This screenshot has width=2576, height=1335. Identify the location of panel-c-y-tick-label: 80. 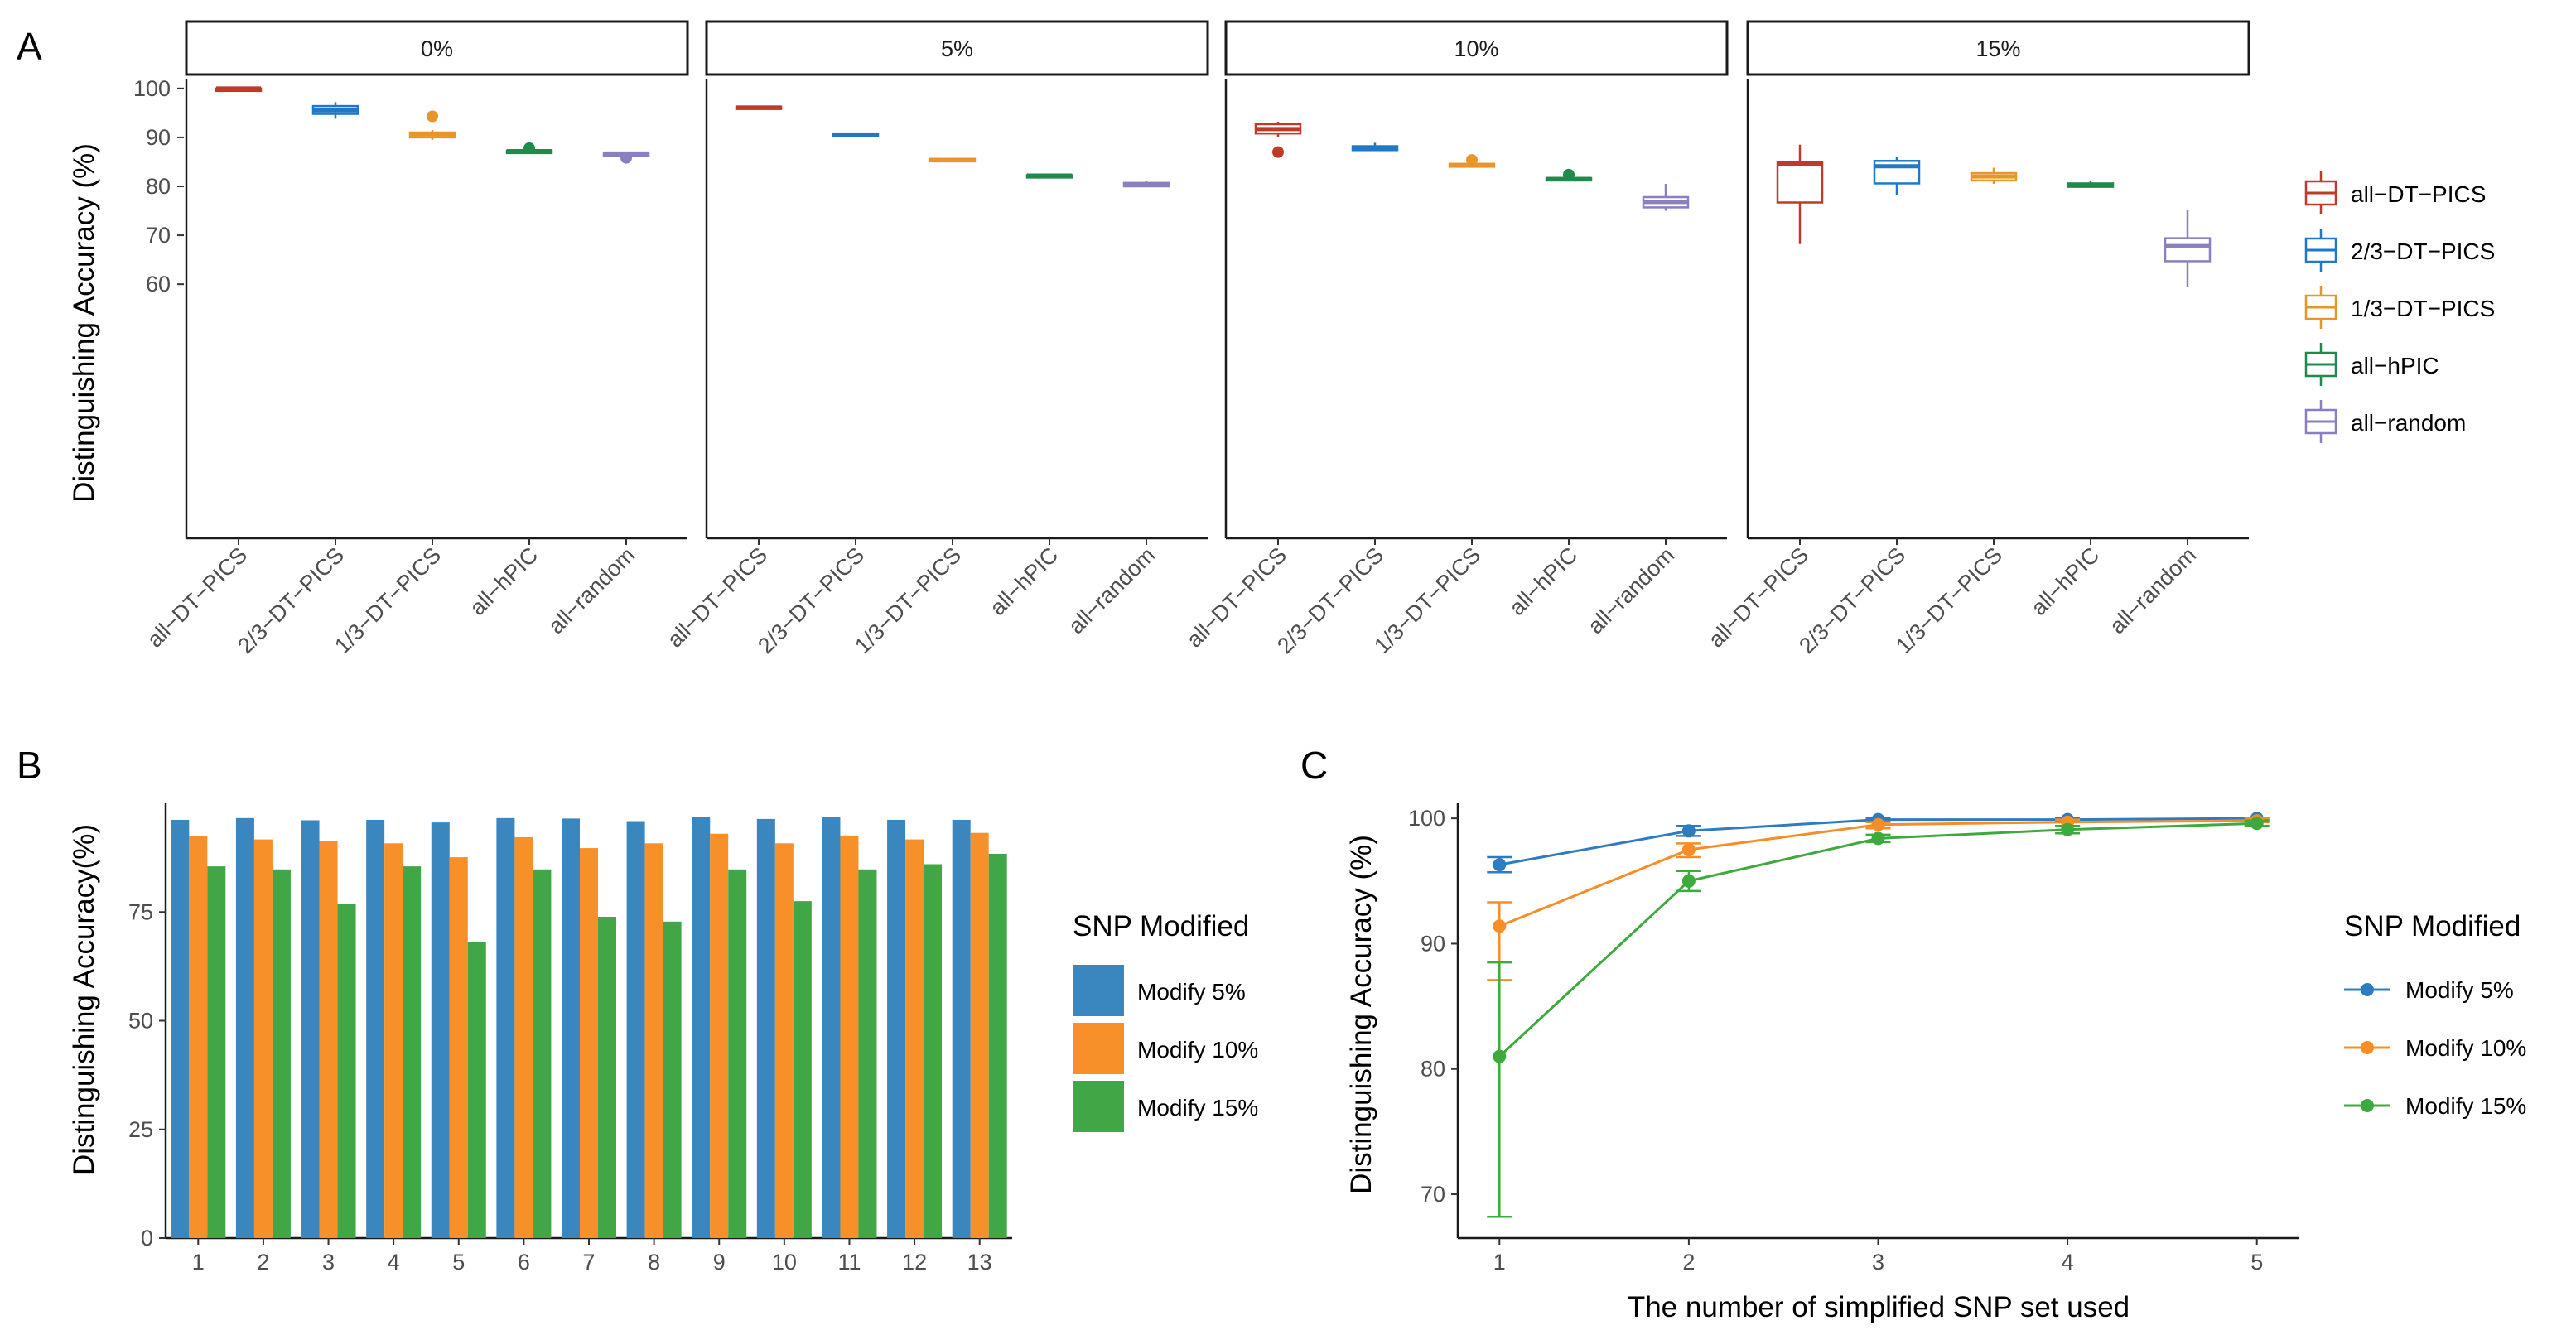
(1433, 1069).